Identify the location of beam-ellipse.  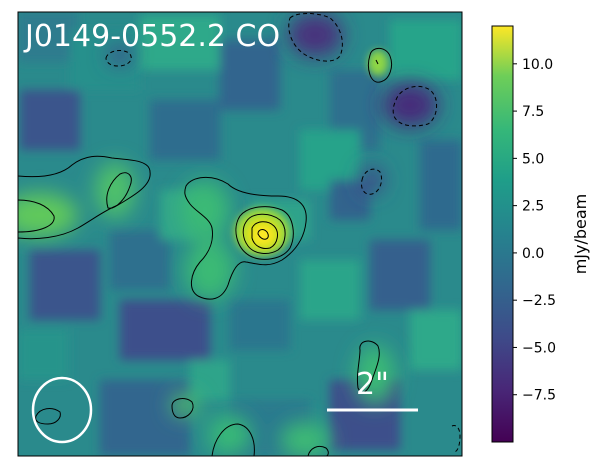
(62, 410).